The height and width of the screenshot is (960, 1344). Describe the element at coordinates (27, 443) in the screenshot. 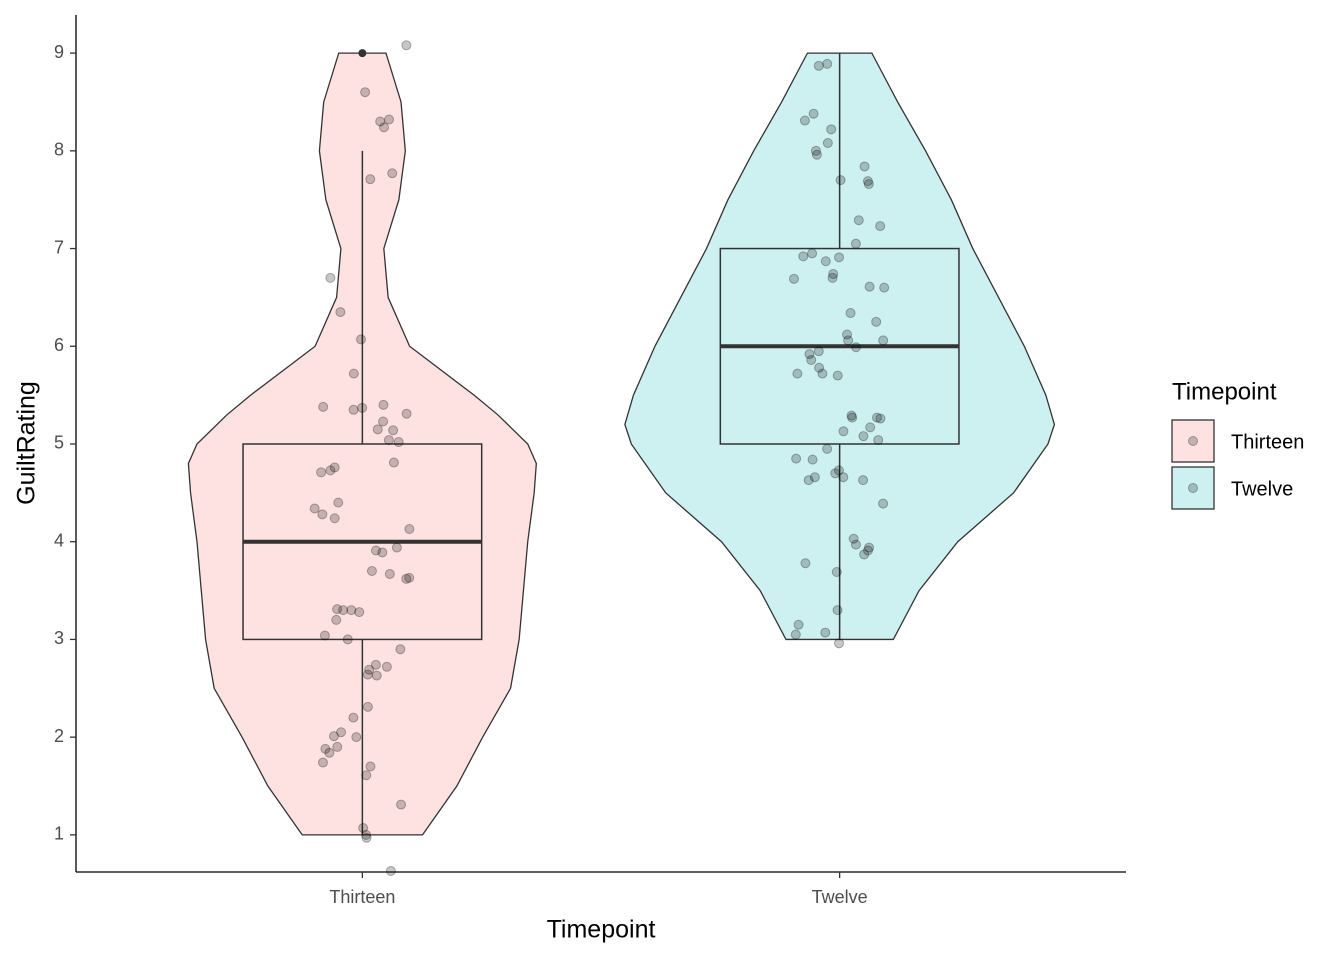

I see `y-axis-title: GuiltRating` at that location.